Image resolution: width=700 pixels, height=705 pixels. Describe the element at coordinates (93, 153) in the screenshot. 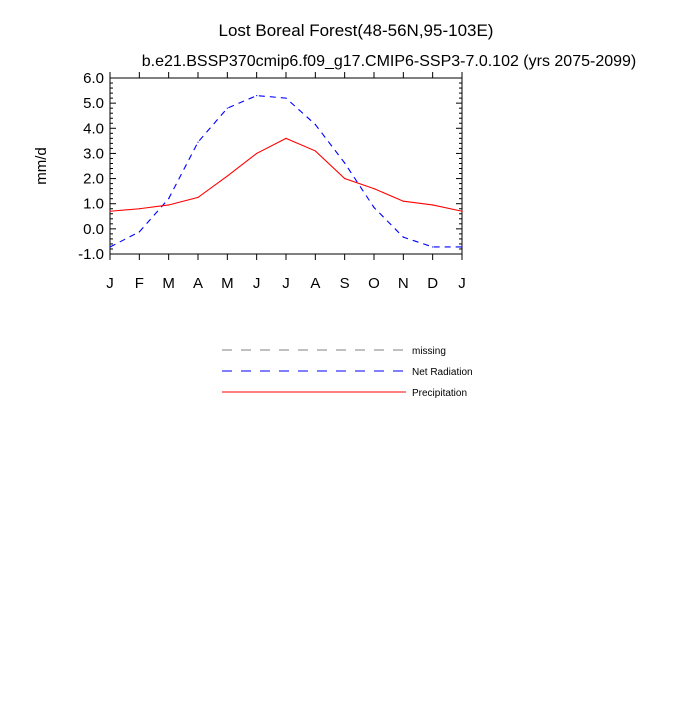

I see `y-tick-label: 3.0` at that location.